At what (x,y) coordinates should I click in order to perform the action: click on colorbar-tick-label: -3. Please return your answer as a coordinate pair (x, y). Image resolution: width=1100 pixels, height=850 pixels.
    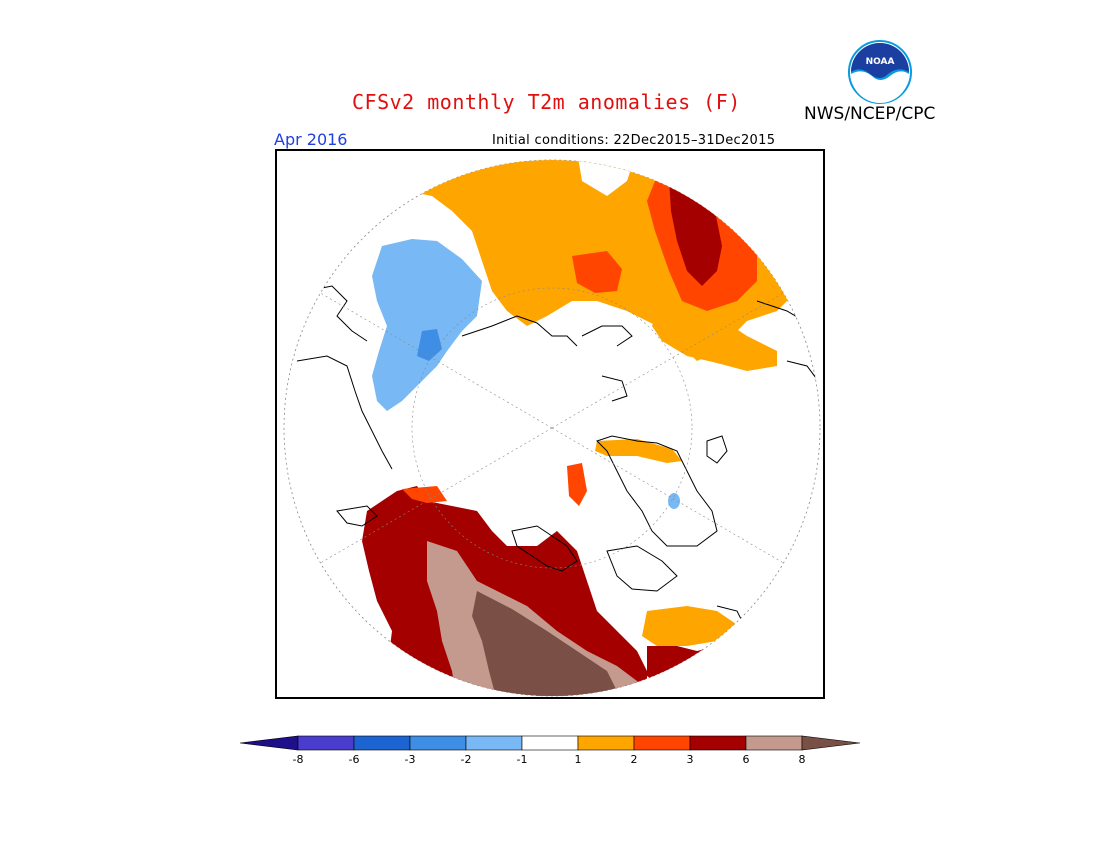
    Looking at the image, I should click on (410, 759).